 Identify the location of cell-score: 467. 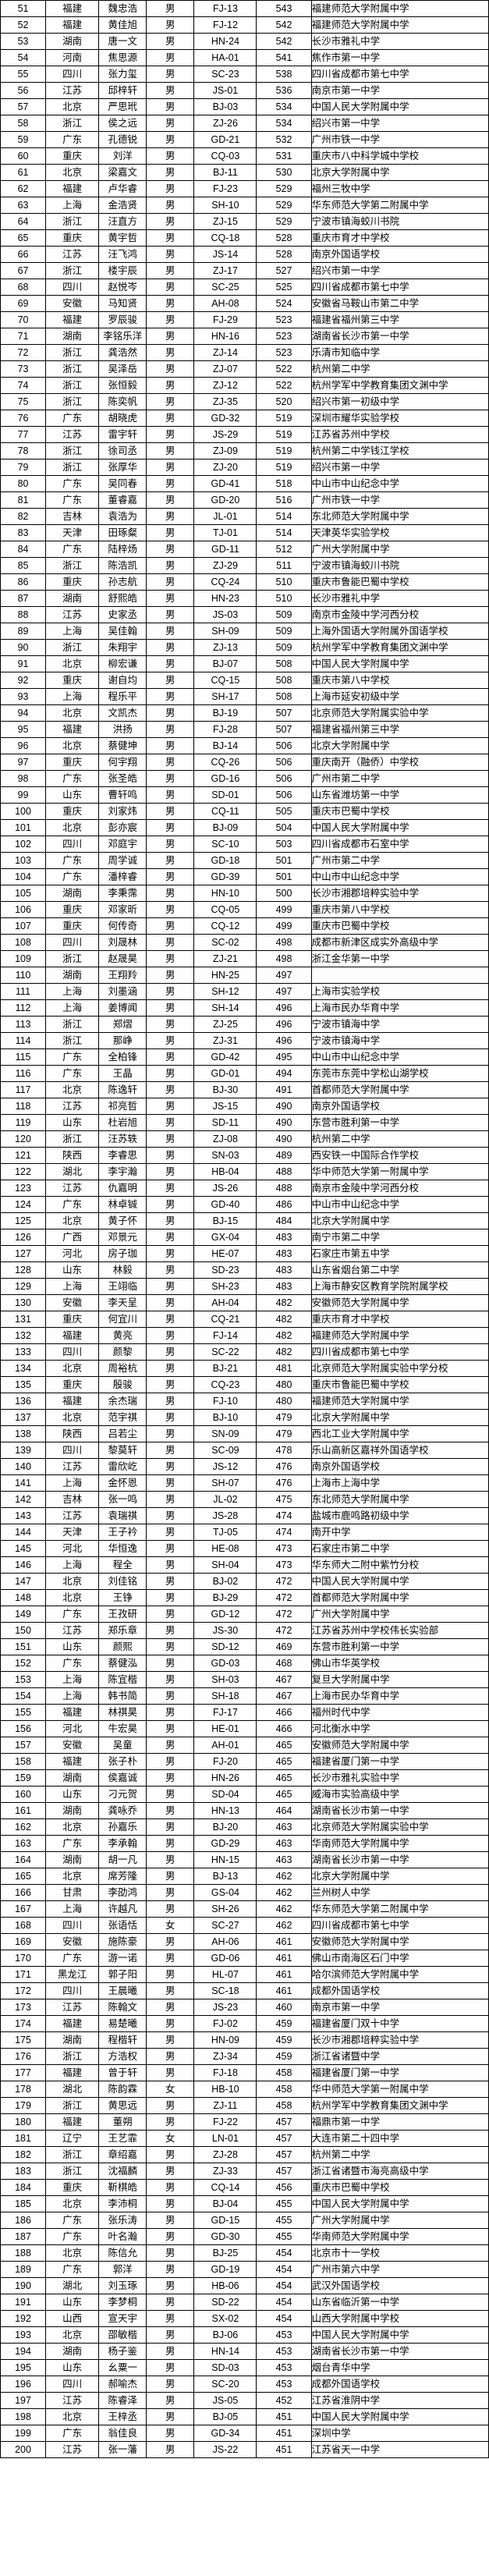
(284, 1679).